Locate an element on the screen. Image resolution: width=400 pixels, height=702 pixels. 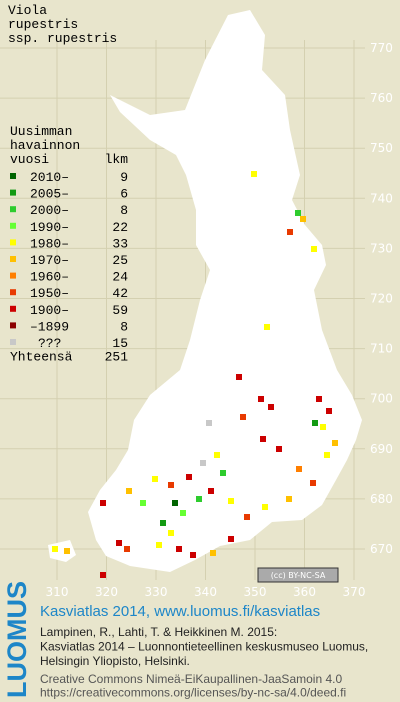
legend-count: 42 is located at coordinates (120, 293).